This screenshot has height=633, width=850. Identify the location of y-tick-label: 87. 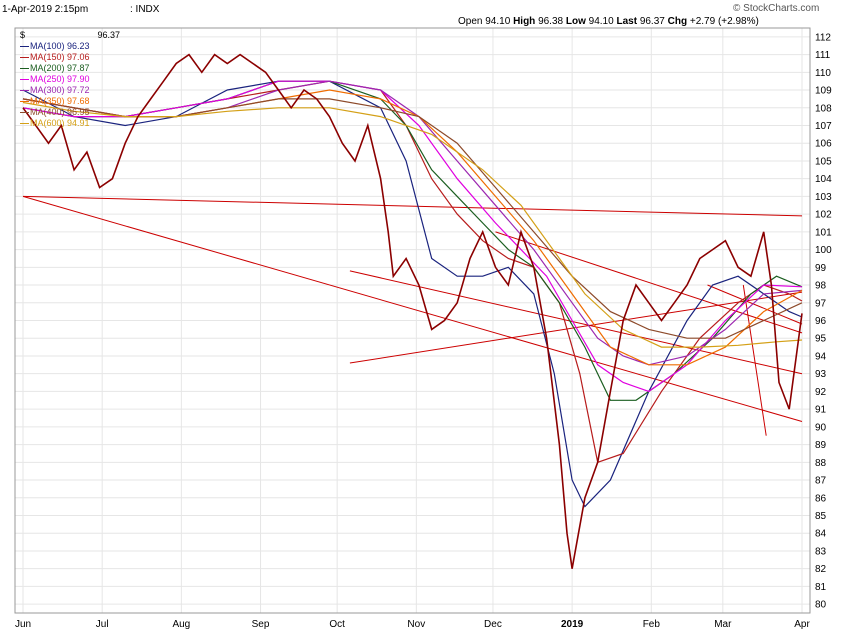
(821, 481).